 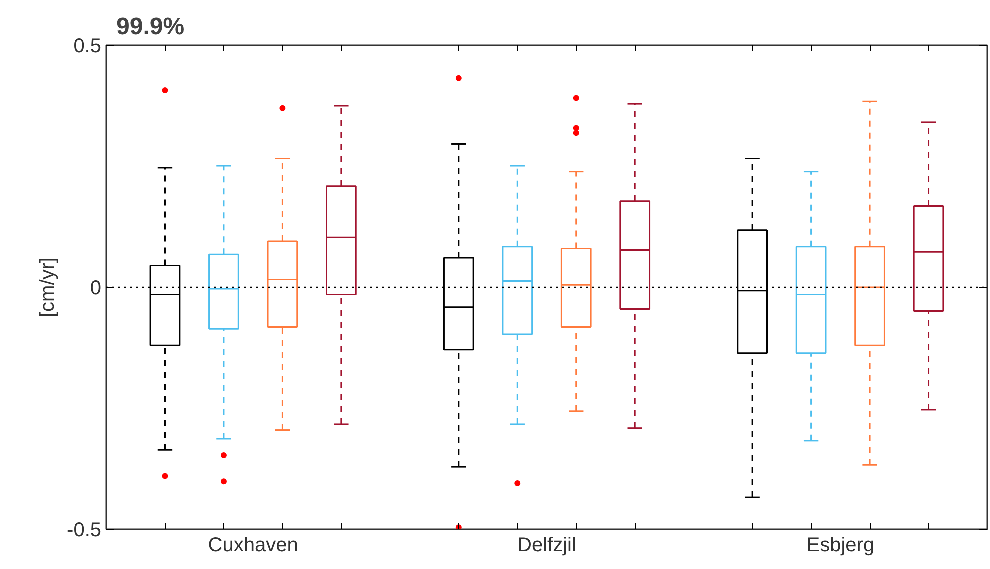 I want to click on y-tick-label: -0.5, so click(x=84, y=531).